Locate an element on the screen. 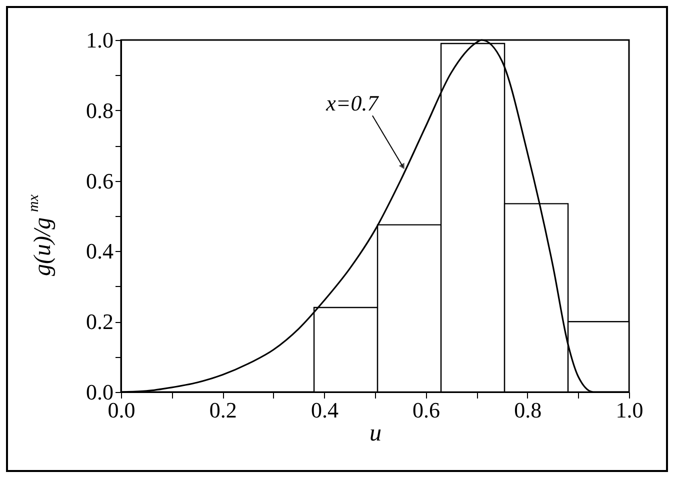 This screenshot has width=678, height=482. x-axis-title: u is located at coordinates (376, 433).